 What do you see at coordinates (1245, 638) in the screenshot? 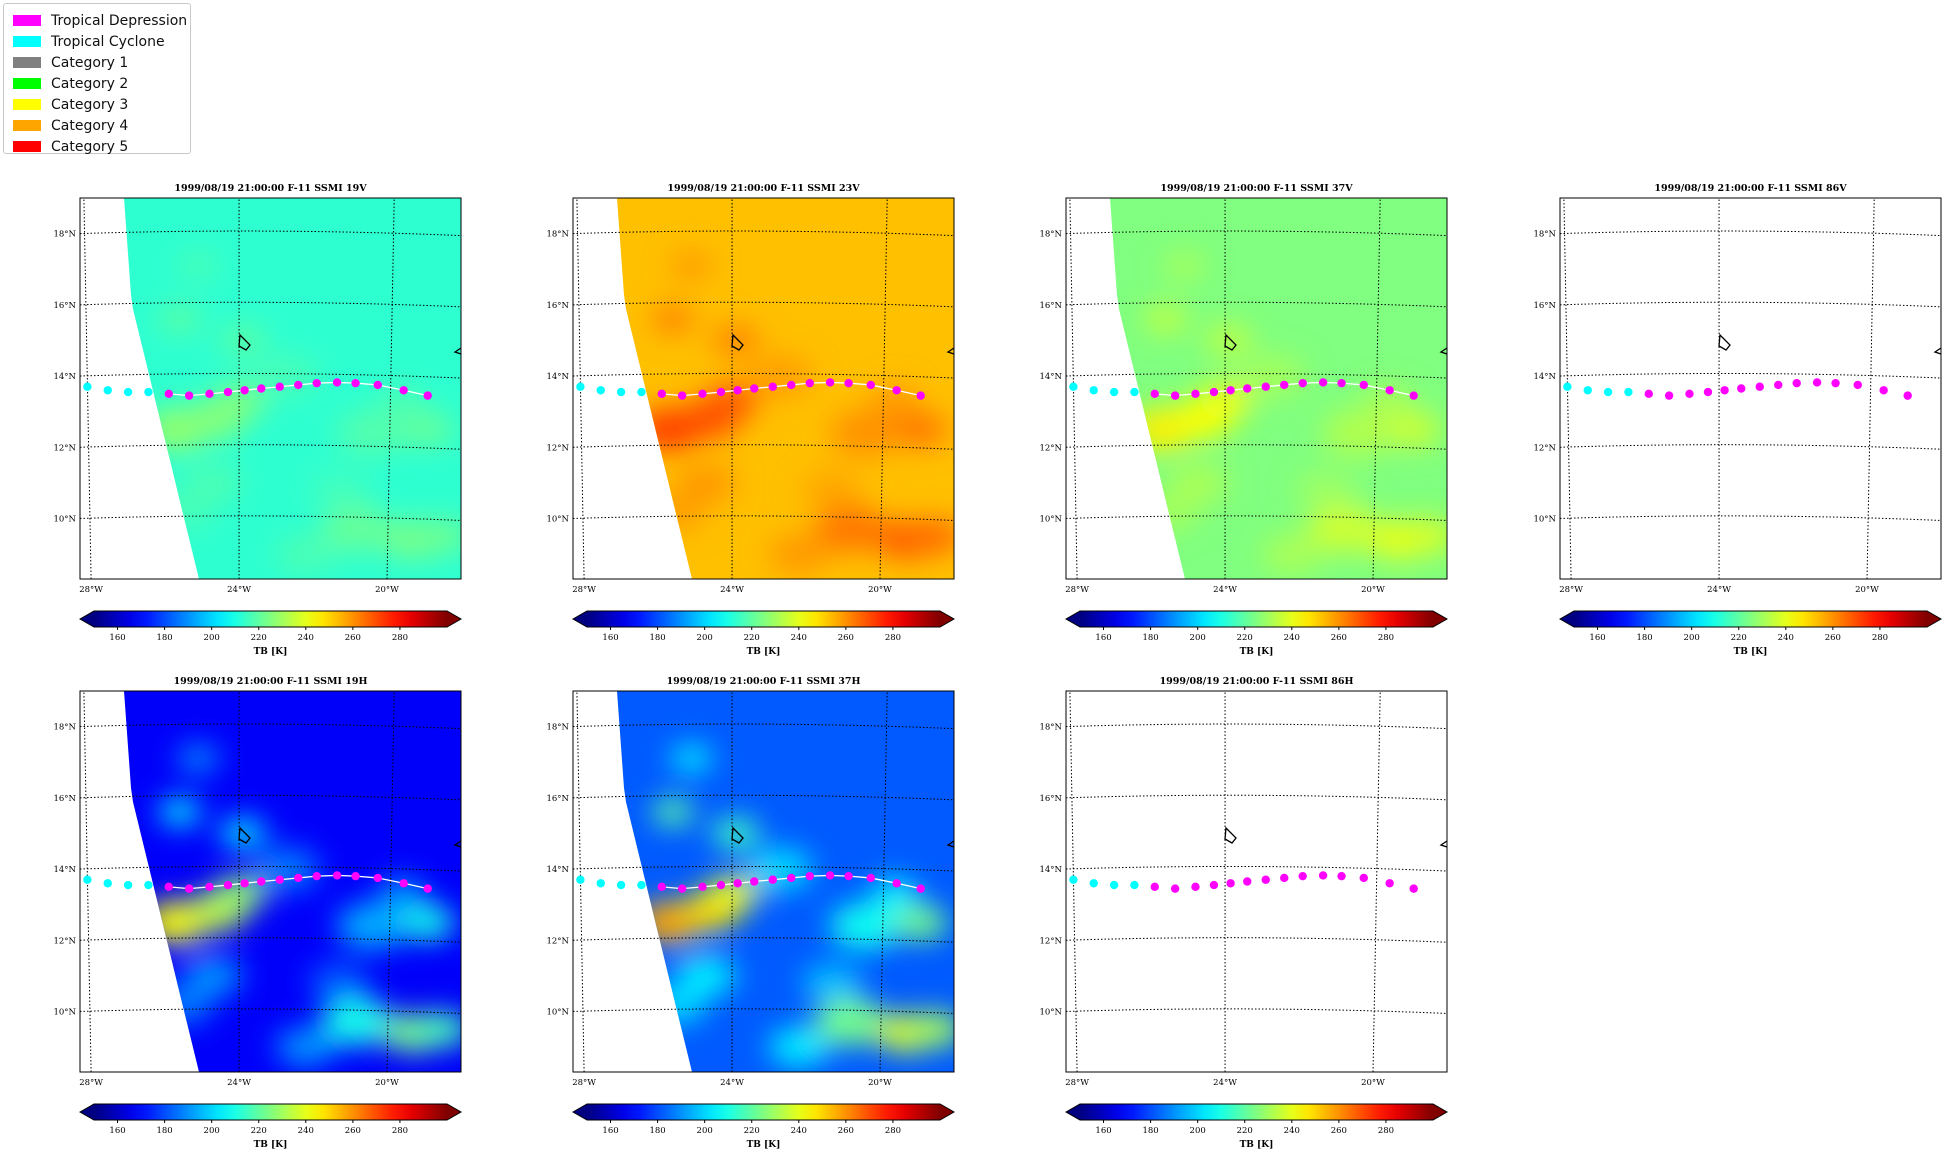
I see `colorbar-tick-label: 220` at bounding box center [1245, 638].